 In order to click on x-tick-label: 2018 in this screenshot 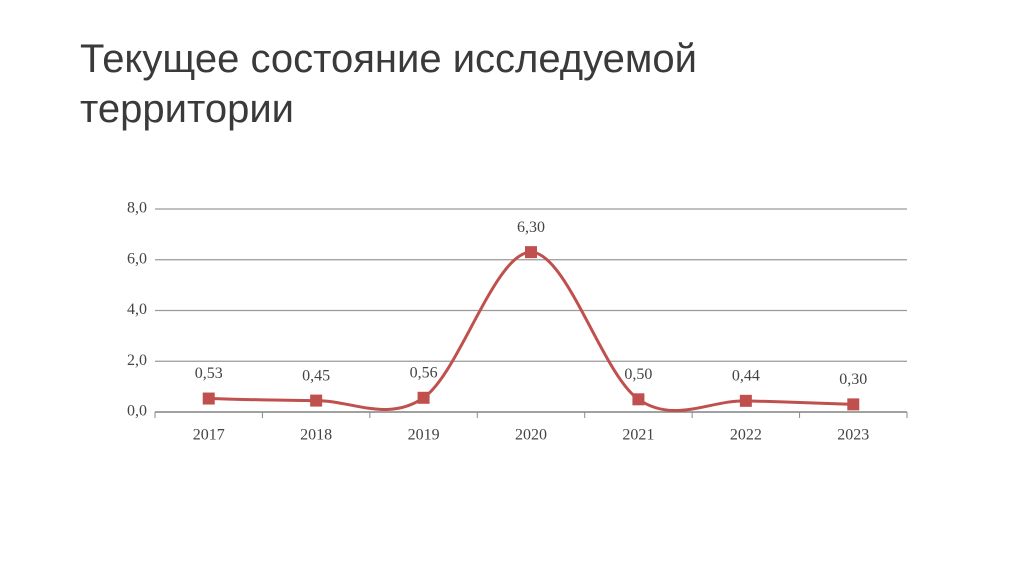, I will do `click(316, 435)`.